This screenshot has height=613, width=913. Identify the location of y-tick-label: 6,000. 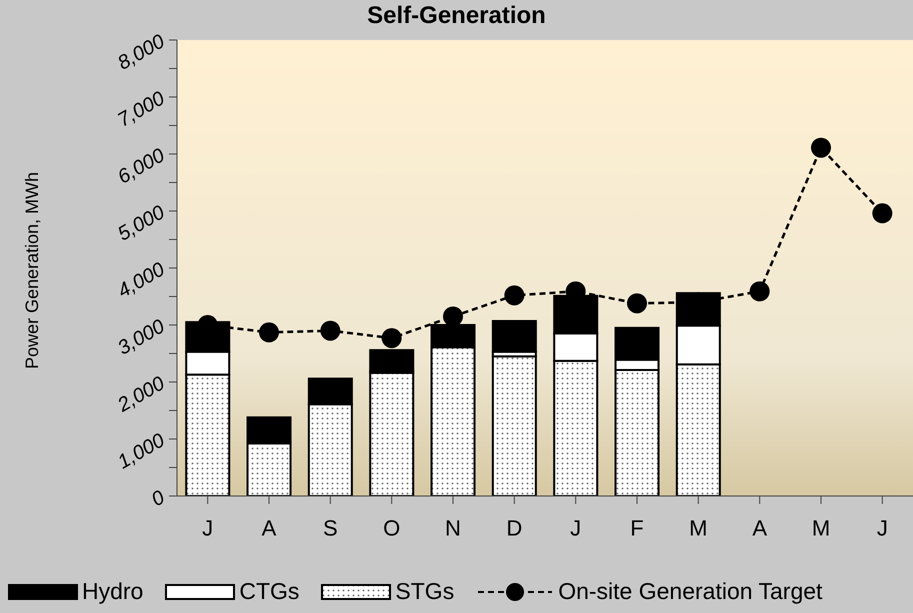
(141, 166).